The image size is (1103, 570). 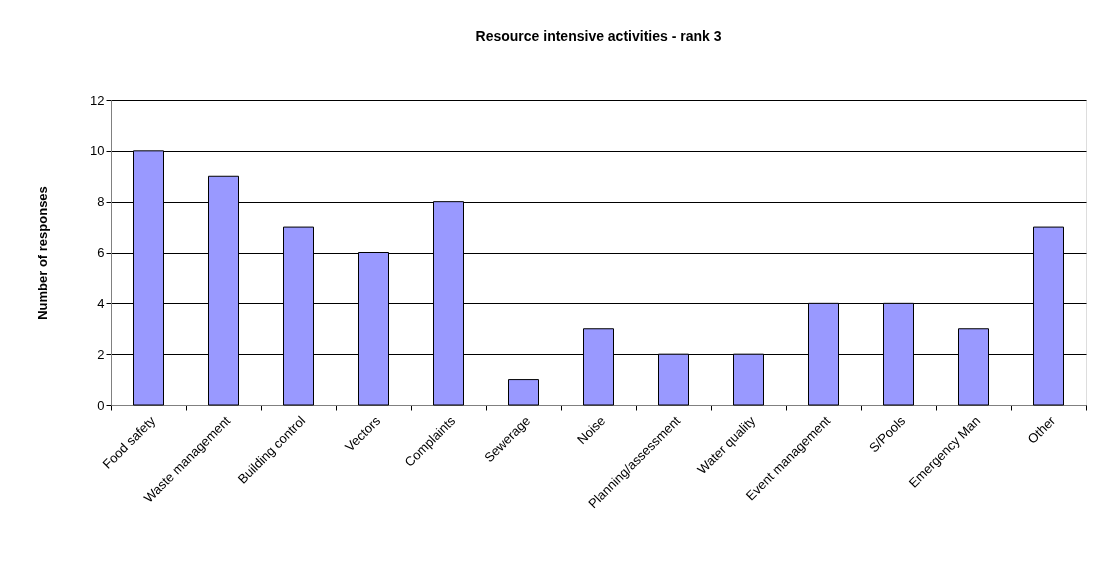 What do you see at coordinates (101, 303) in the screenshot?
I see `y-tick-label: 4` at bounding box center [101, 303].